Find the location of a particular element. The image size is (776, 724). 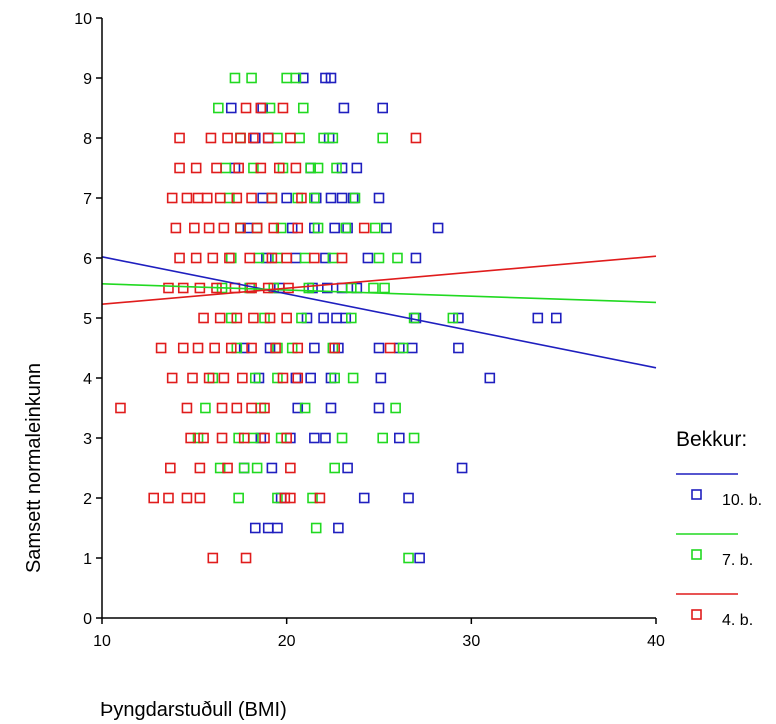

x-tick-label: 20 is located at coordinates (287, 641).